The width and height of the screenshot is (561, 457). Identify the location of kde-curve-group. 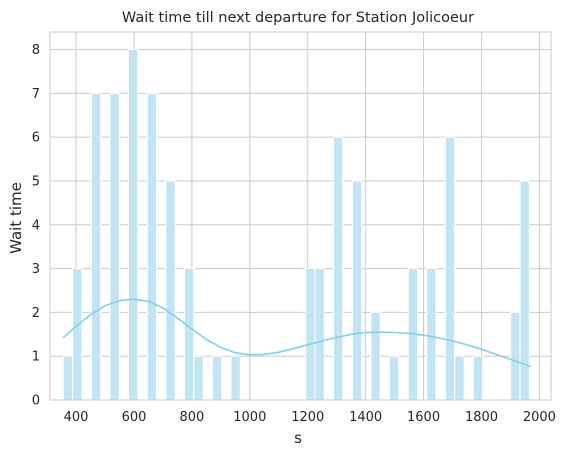
(296, 333).